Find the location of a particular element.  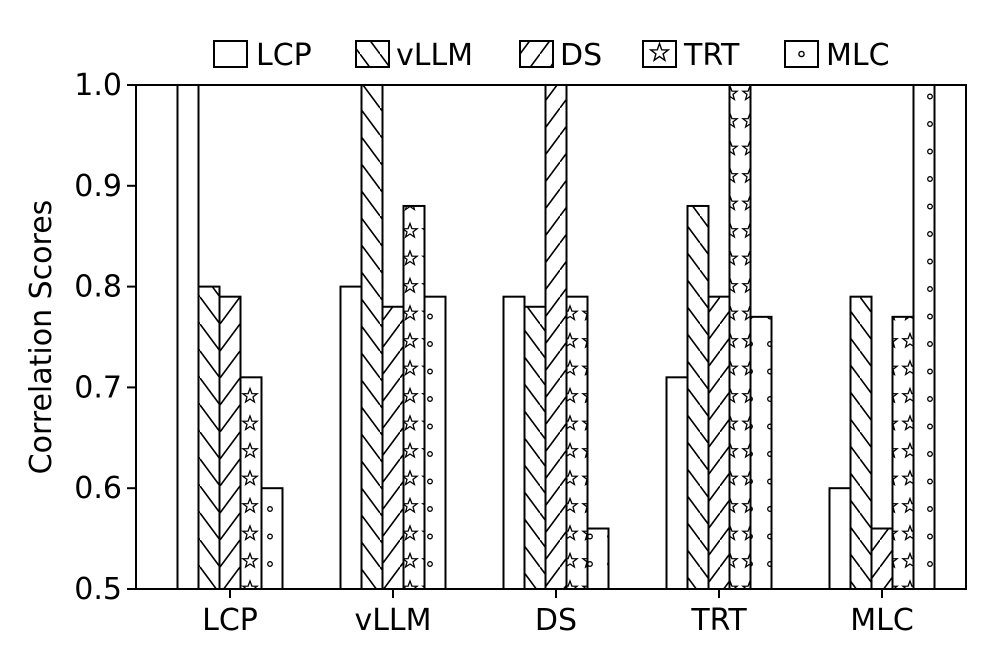

legend-label-vllm: vLLM is located at coordinates (434, 55).